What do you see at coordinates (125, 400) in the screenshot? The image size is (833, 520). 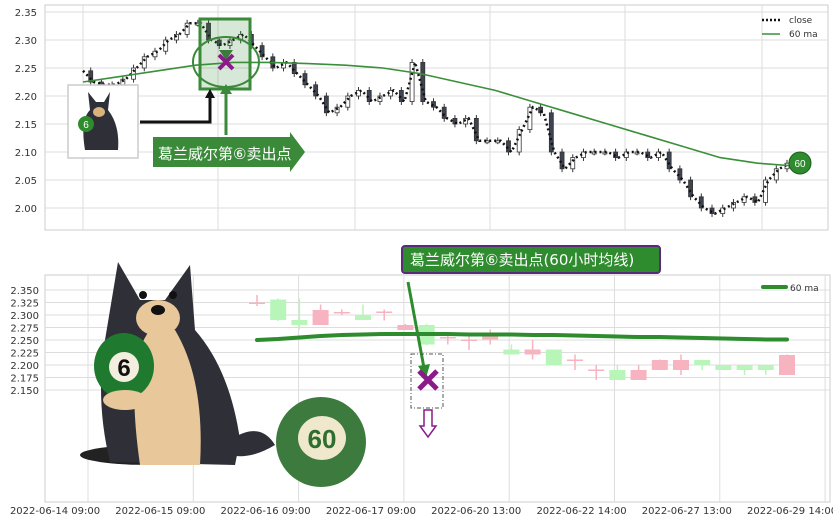 I see `dog-paw` at bounding box center [125, 400].